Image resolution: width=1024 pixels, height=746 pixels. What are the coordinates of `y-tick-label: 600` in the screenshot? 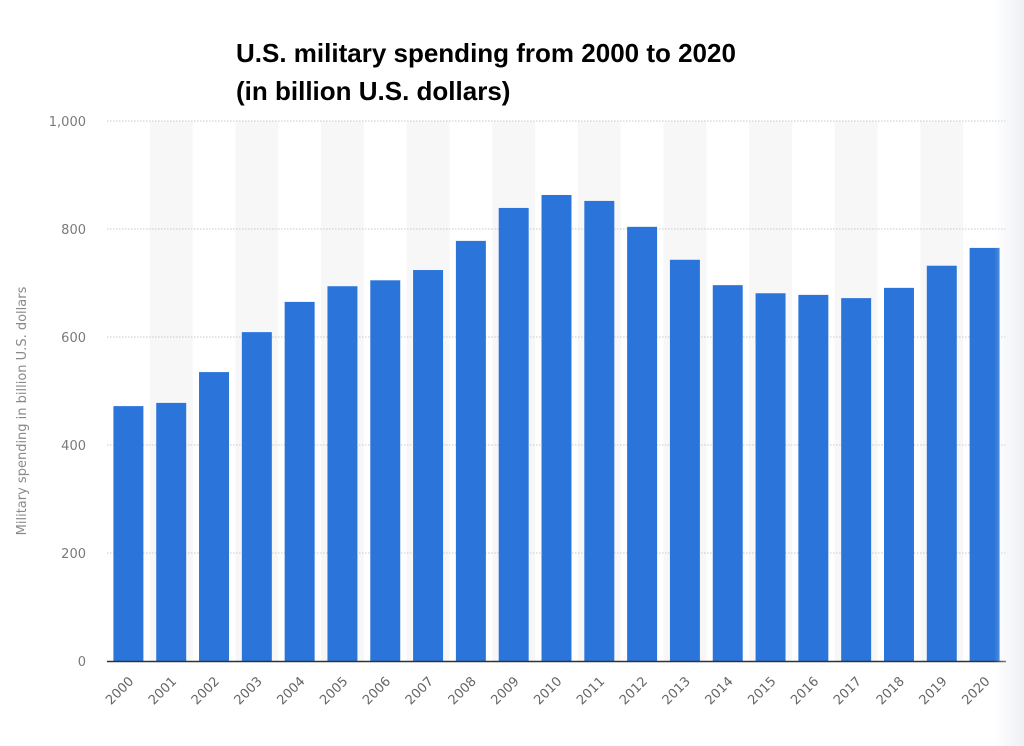 It's located at (73, 338).